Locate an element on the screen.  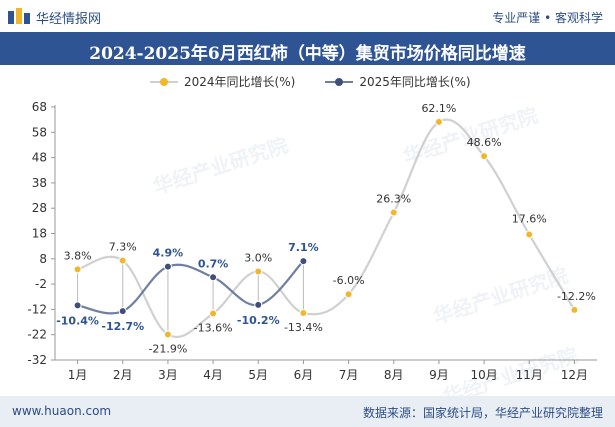
series-2025-data-label: 0.7% is located at coordinates (213, 263).